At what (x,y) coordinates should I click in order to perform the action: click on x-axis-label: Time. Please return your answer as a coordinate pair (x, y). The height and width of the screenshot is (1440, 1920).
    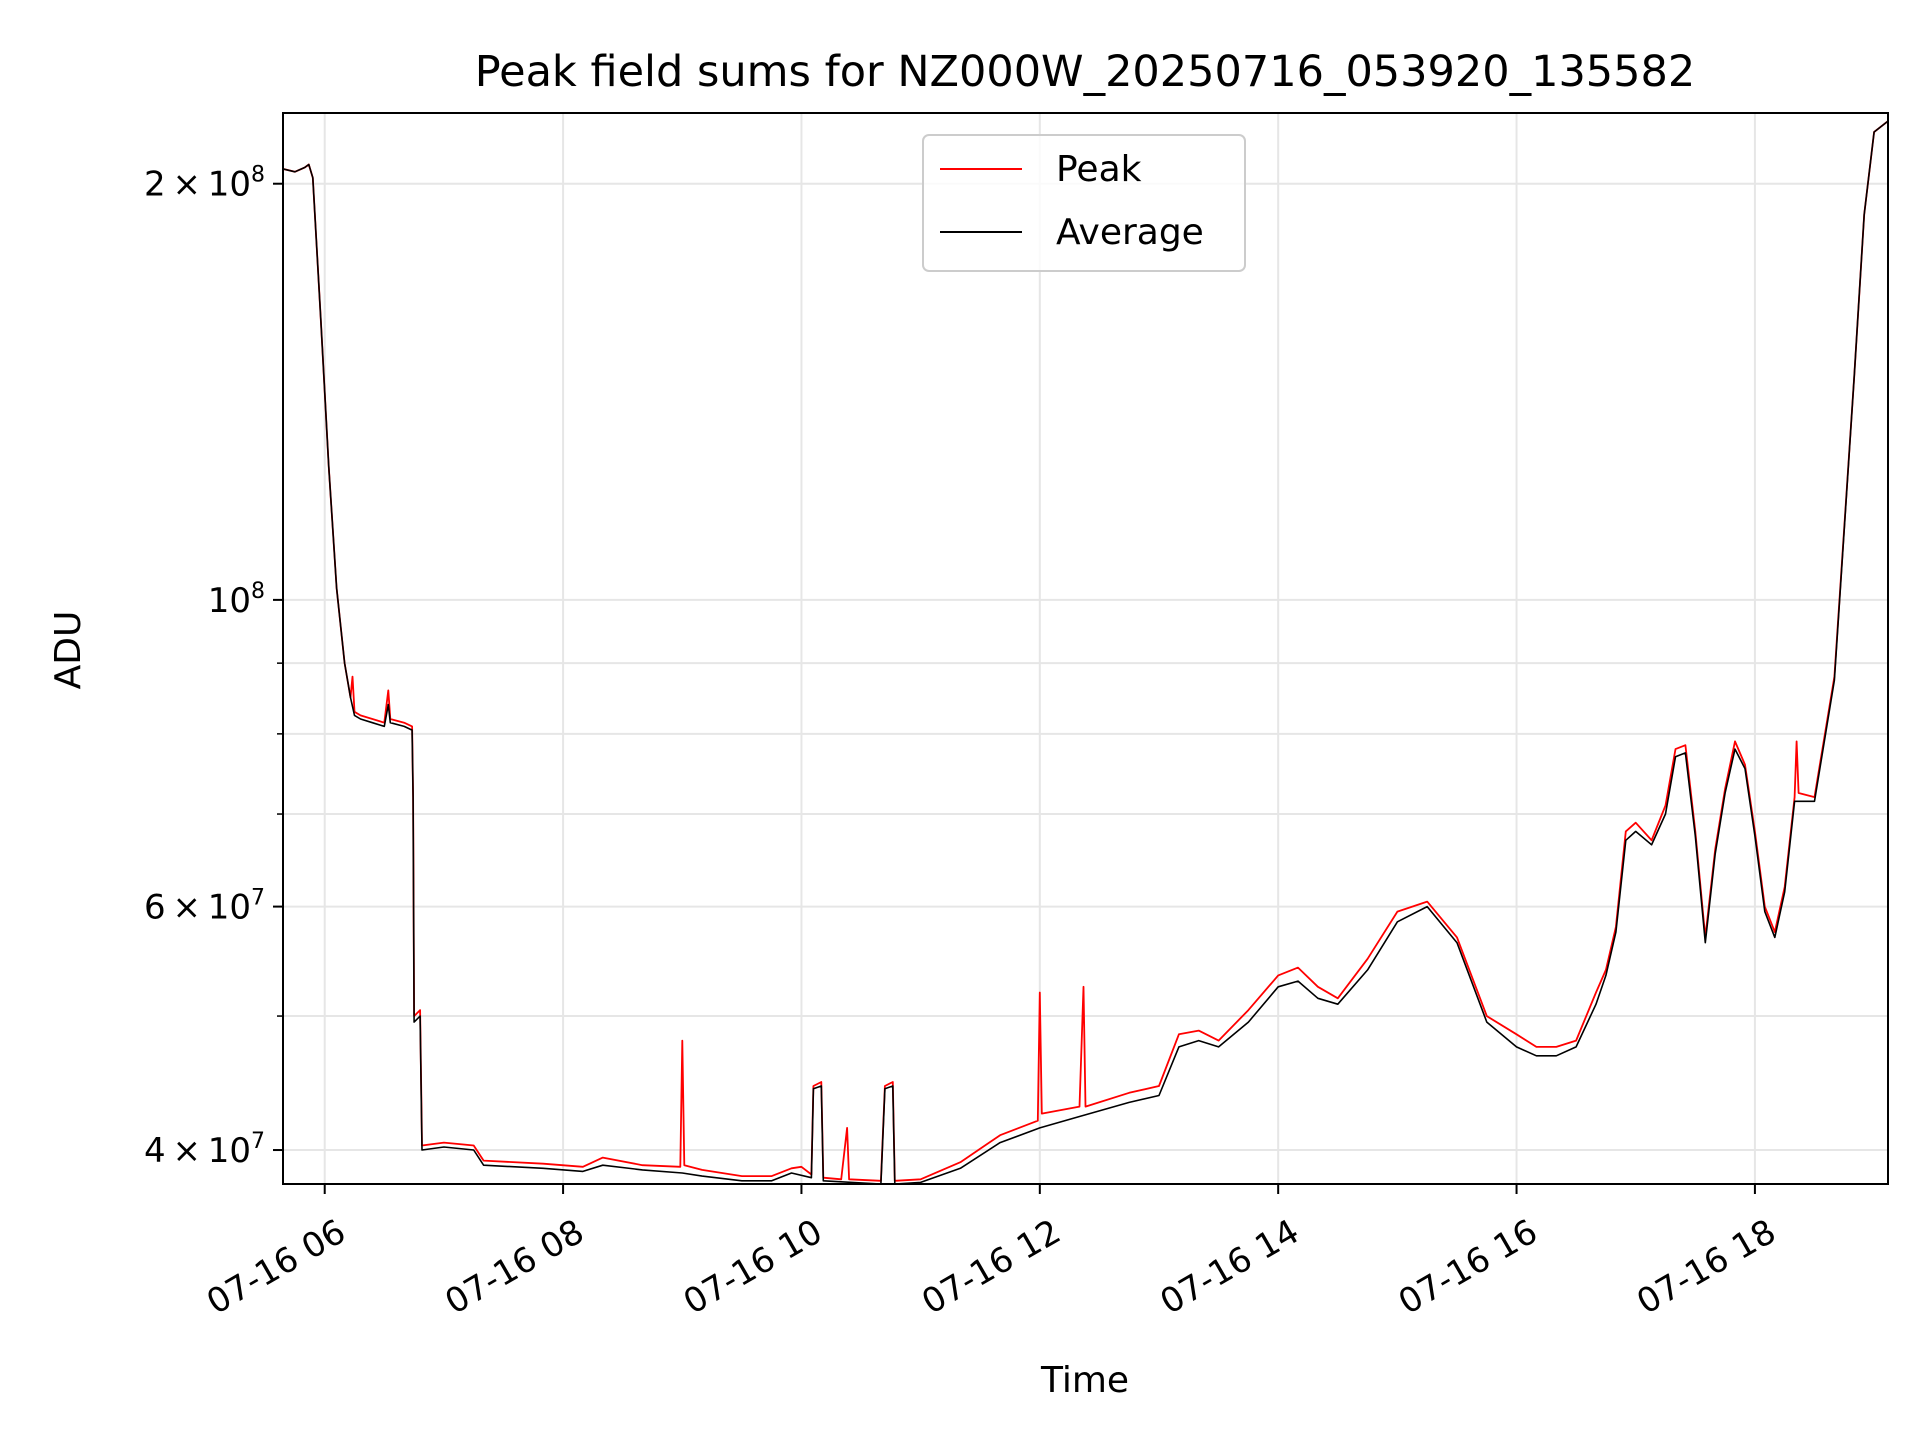
    Looking at the image, I should click on (1084, 1380).